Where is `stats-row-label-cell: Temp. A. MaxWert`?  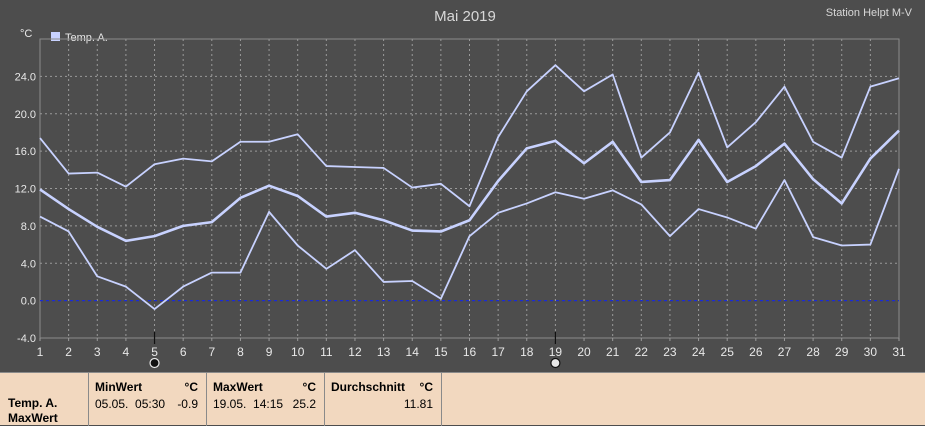
stats-row-label-cell: Temp. A. MaxWert is located at coordinates (44, 399).